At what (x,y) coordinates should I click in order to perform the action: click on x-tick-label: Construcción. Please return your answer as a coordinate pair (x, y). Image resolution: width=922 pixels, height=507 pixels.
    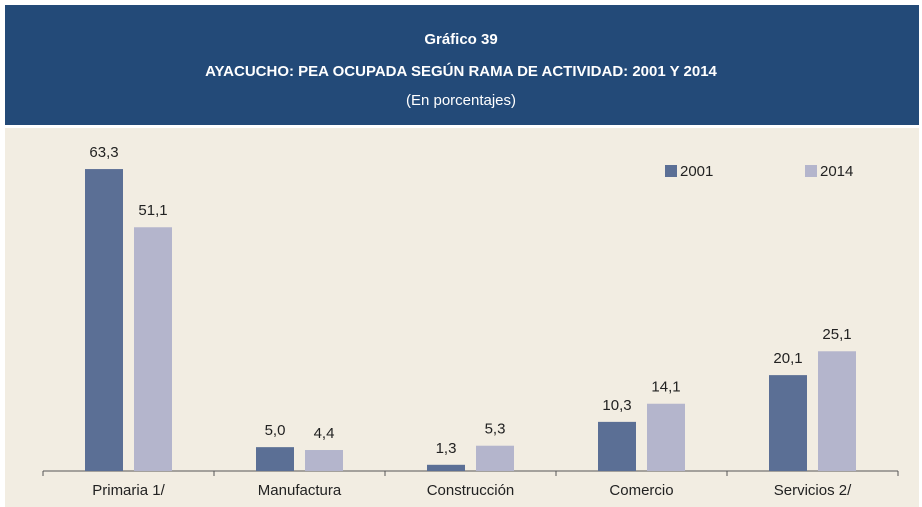
    Looking at the image, I should click on (471, 490).